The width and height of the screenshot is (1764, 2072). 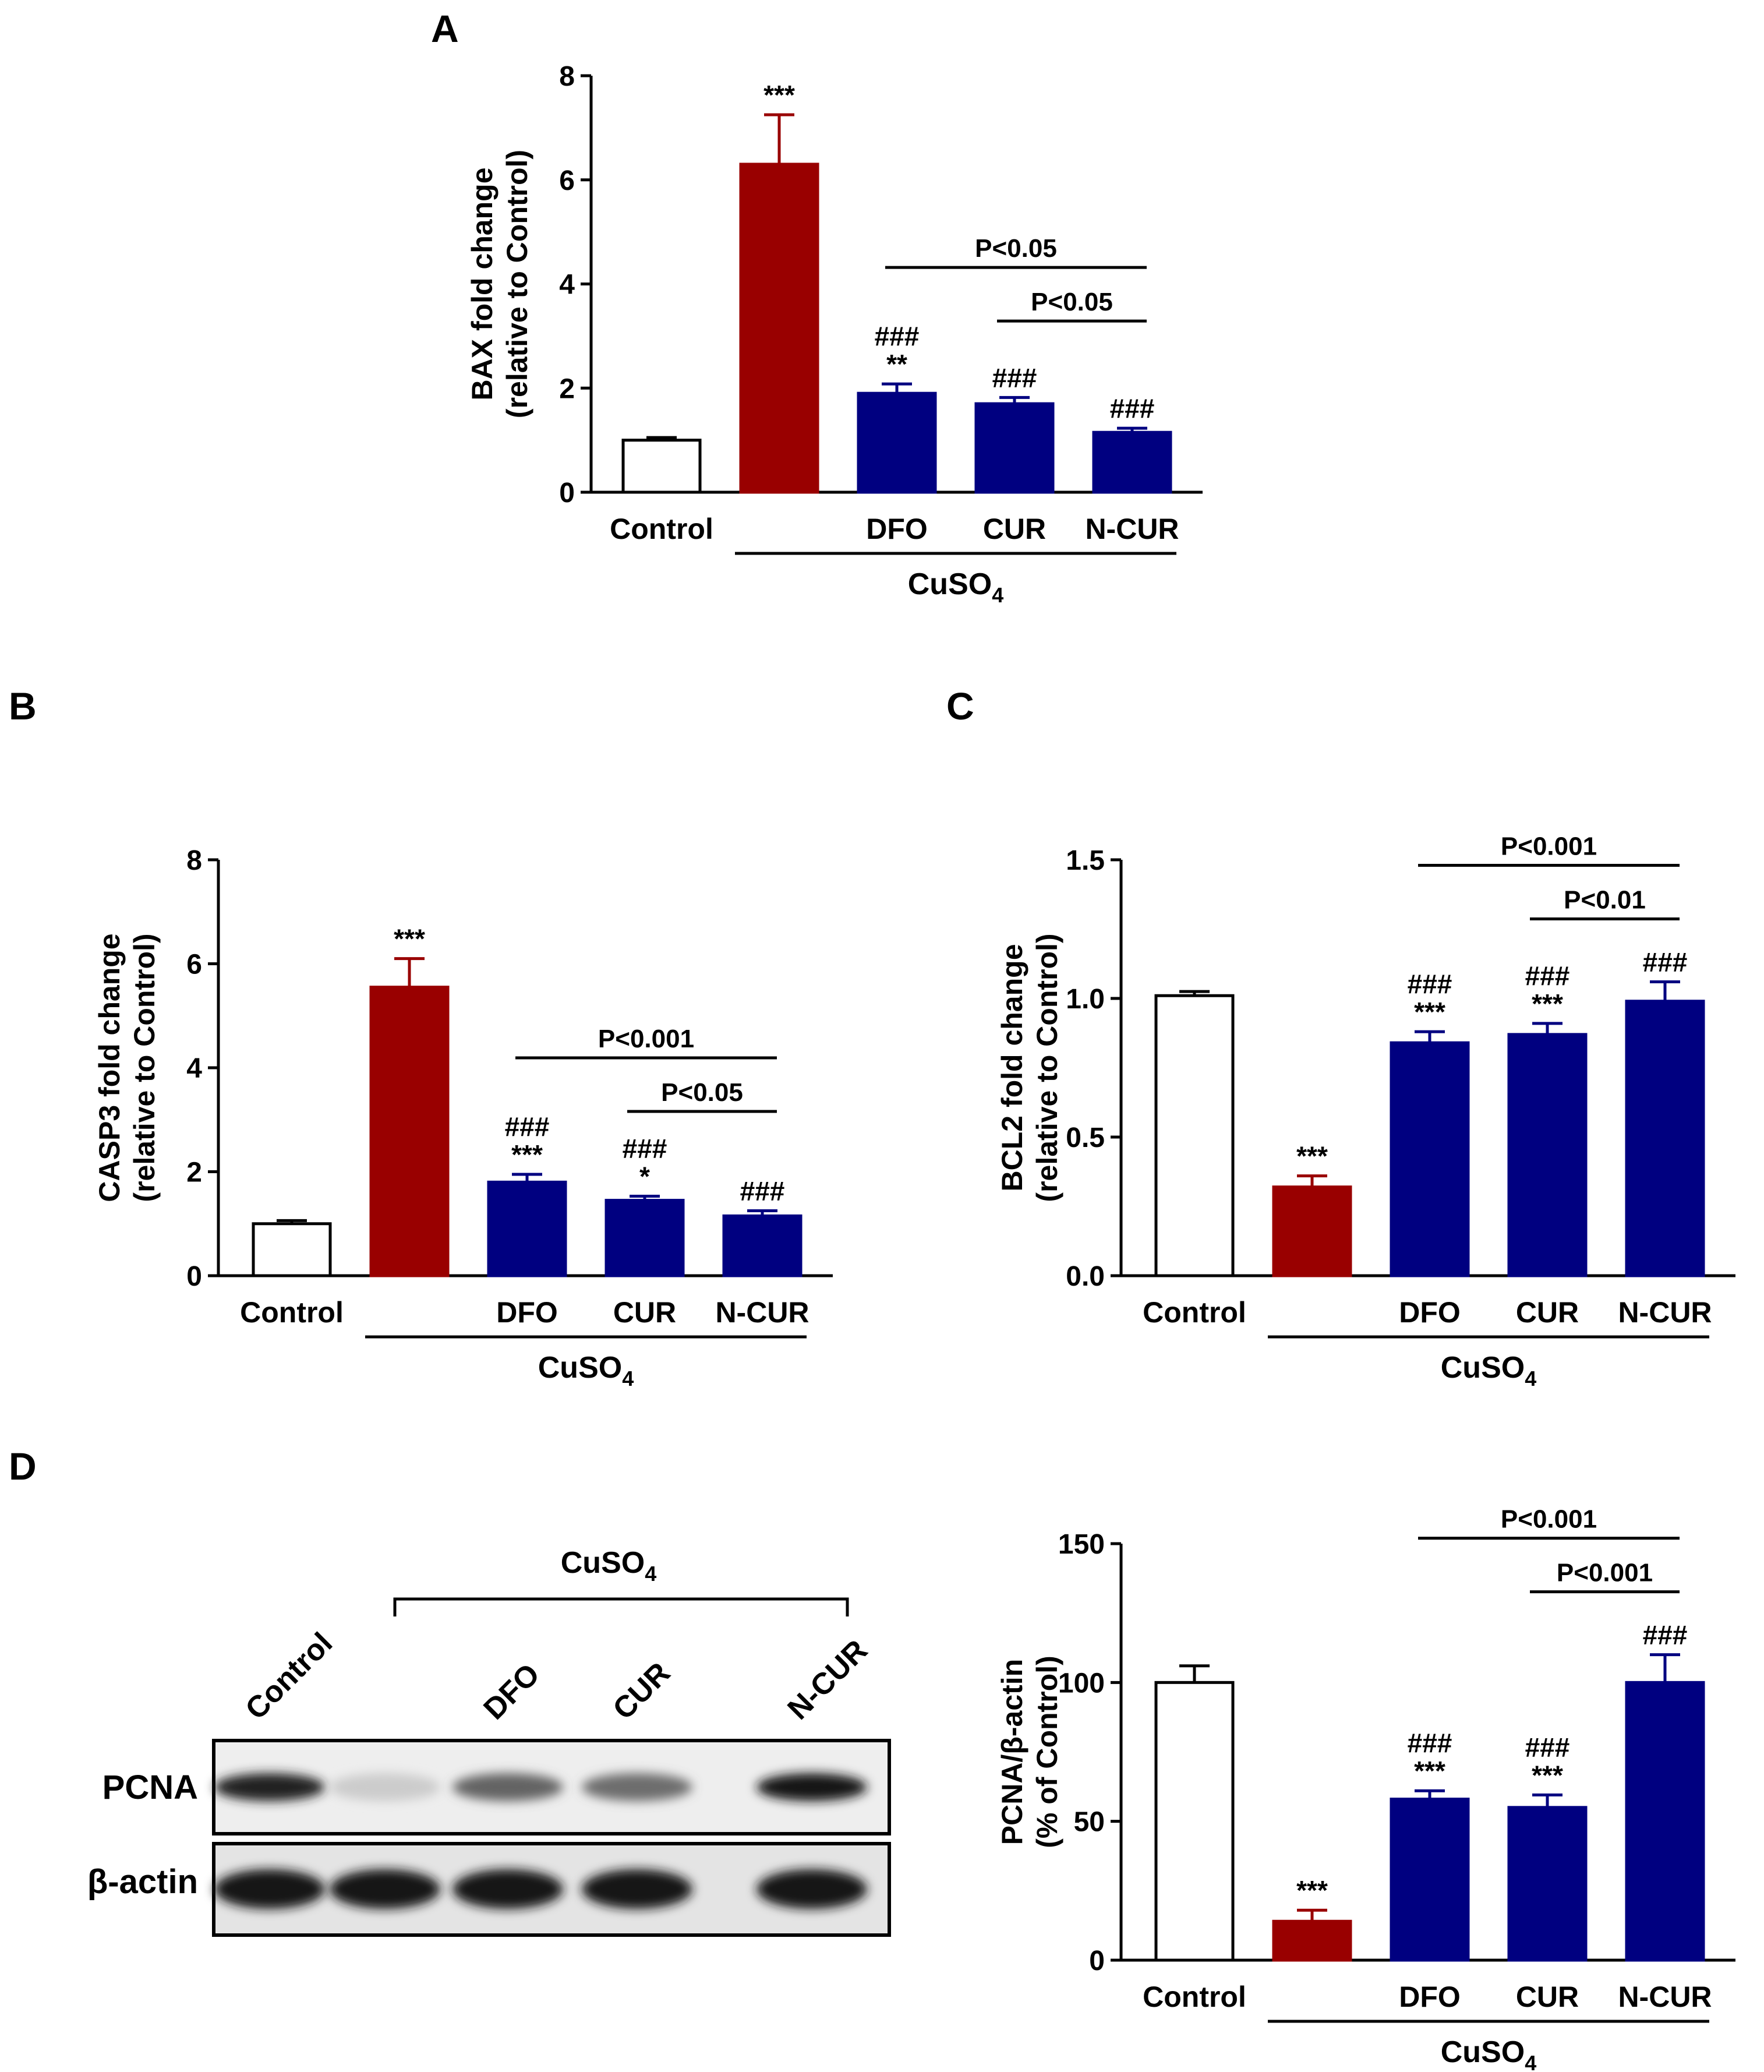 I want to click on significance-mark: **, so click(x=896, y=364).